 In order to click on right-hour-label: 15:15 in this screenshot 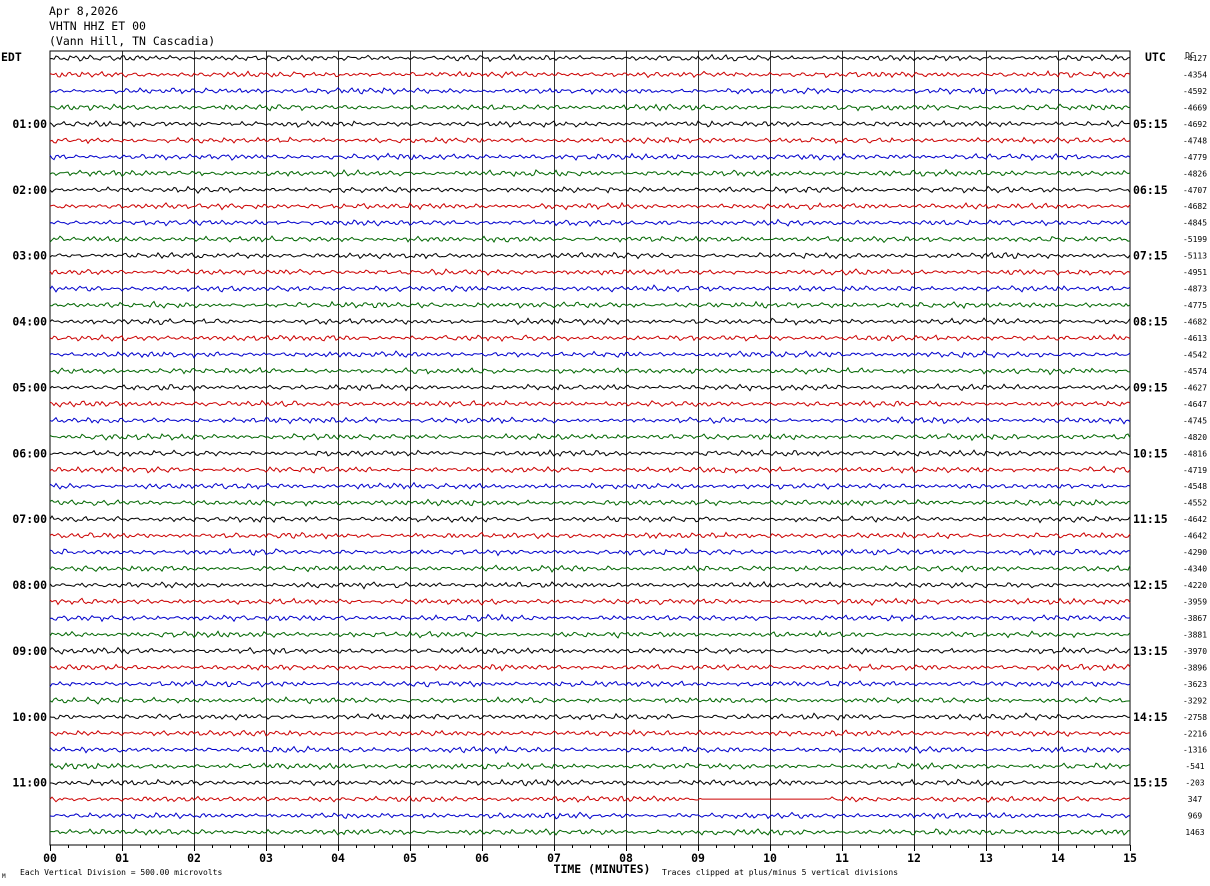, I will do `click(1150, 783)`.